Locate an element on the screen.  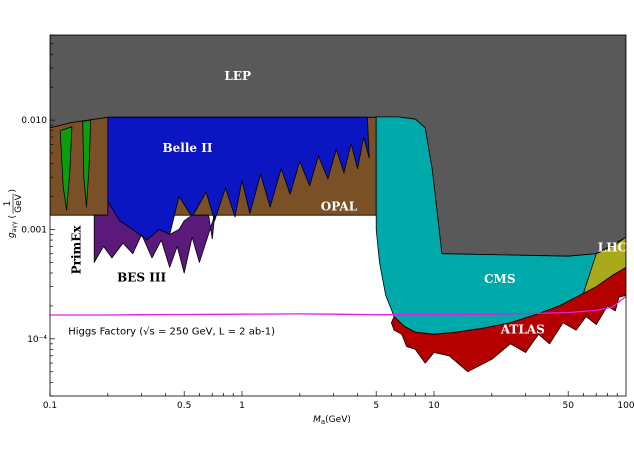
label-opal: OPAL is located at coordinates (339, 207).